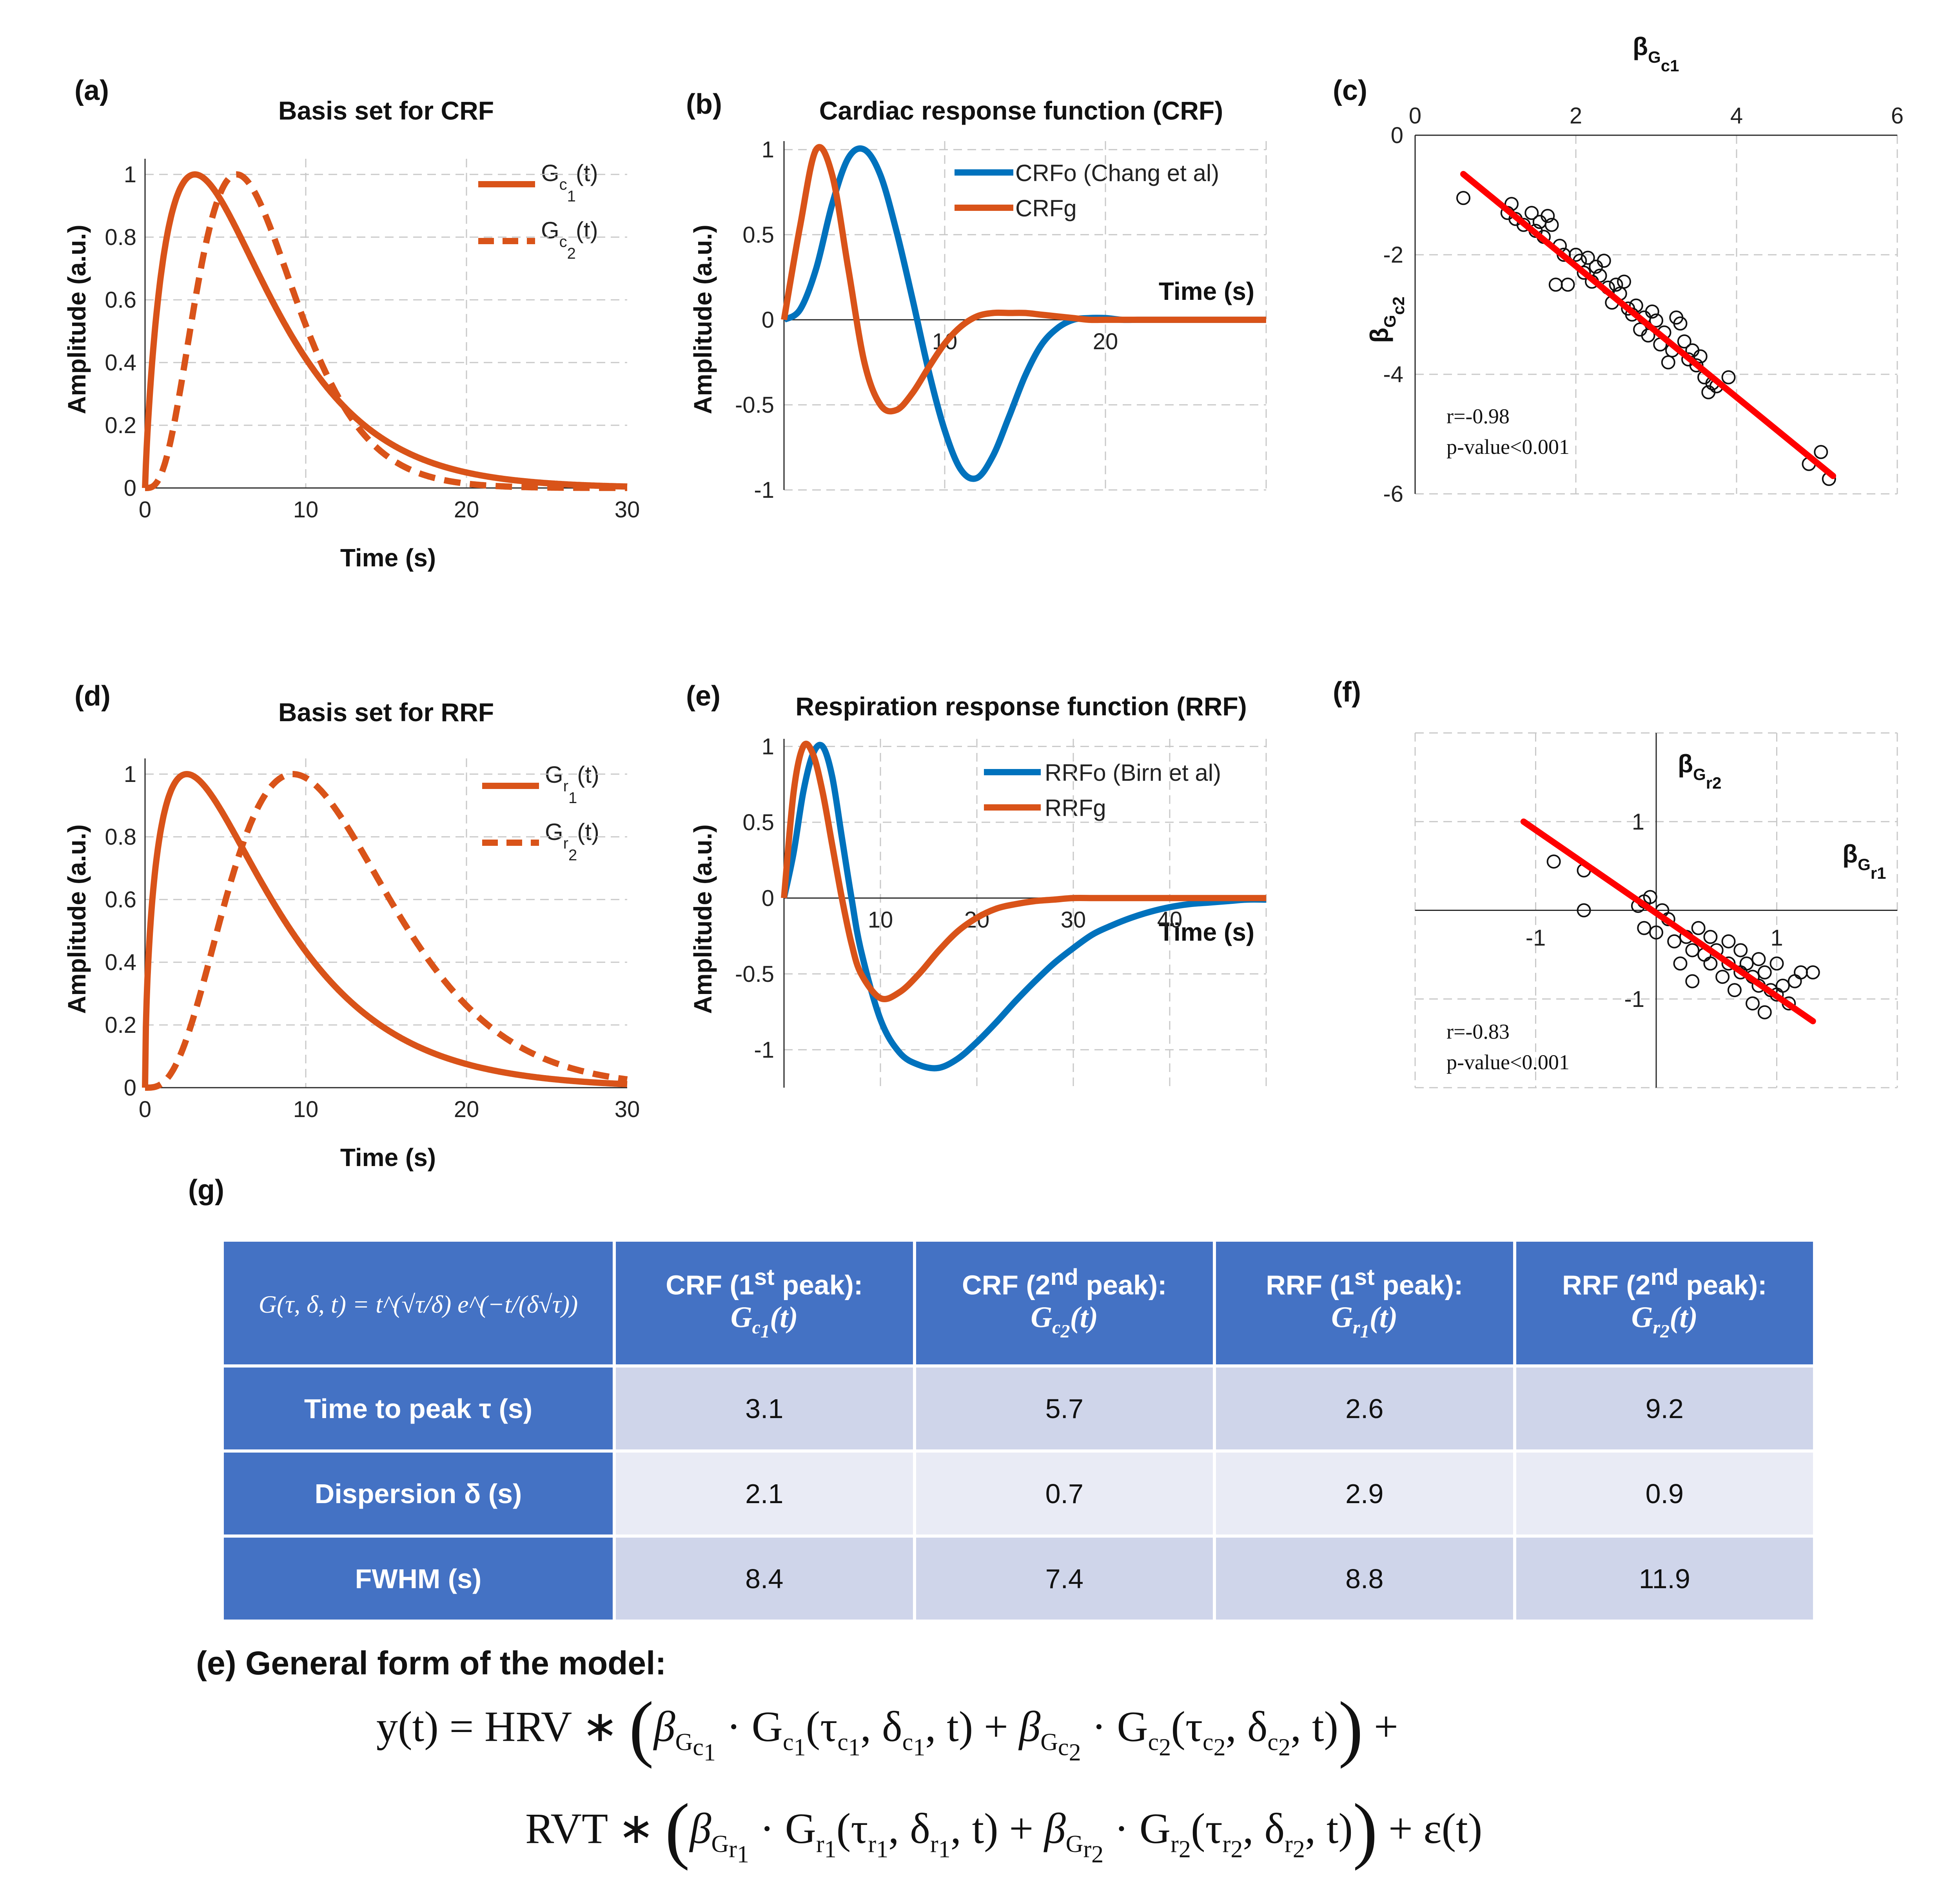  Describe the element at coordinates (1133, 773) in the screenshot. I see `legend-e-item-1: RRFo (Birn et al)` at that location.